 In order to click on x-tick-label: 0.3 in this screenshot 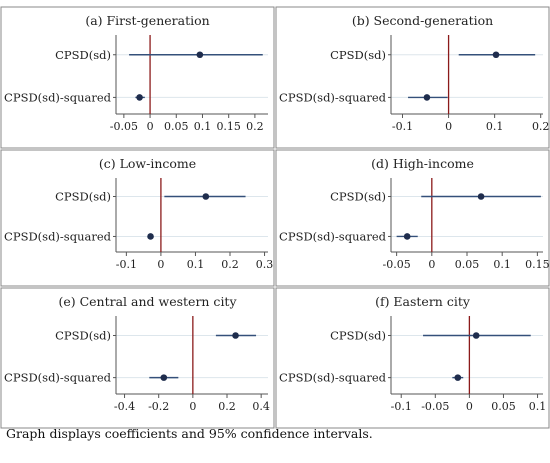, I will do `click(265, 264)`.